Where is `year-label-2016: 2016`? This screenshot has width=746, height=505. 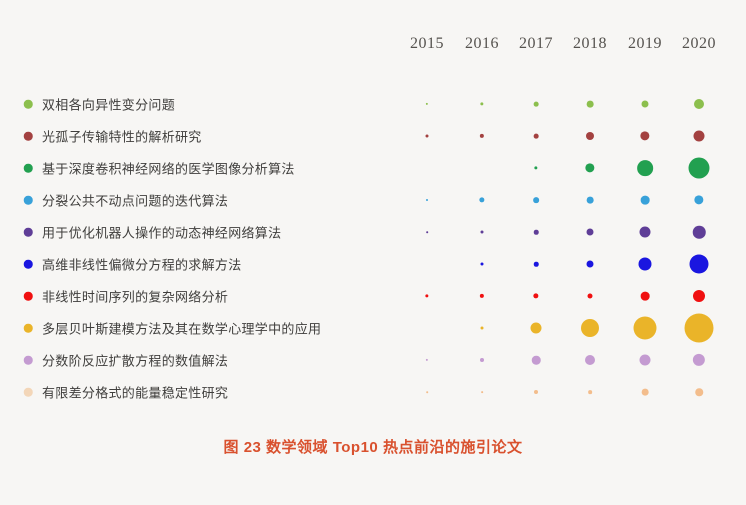
year-label-2016: 2016 is located at coordinates (482, 43).